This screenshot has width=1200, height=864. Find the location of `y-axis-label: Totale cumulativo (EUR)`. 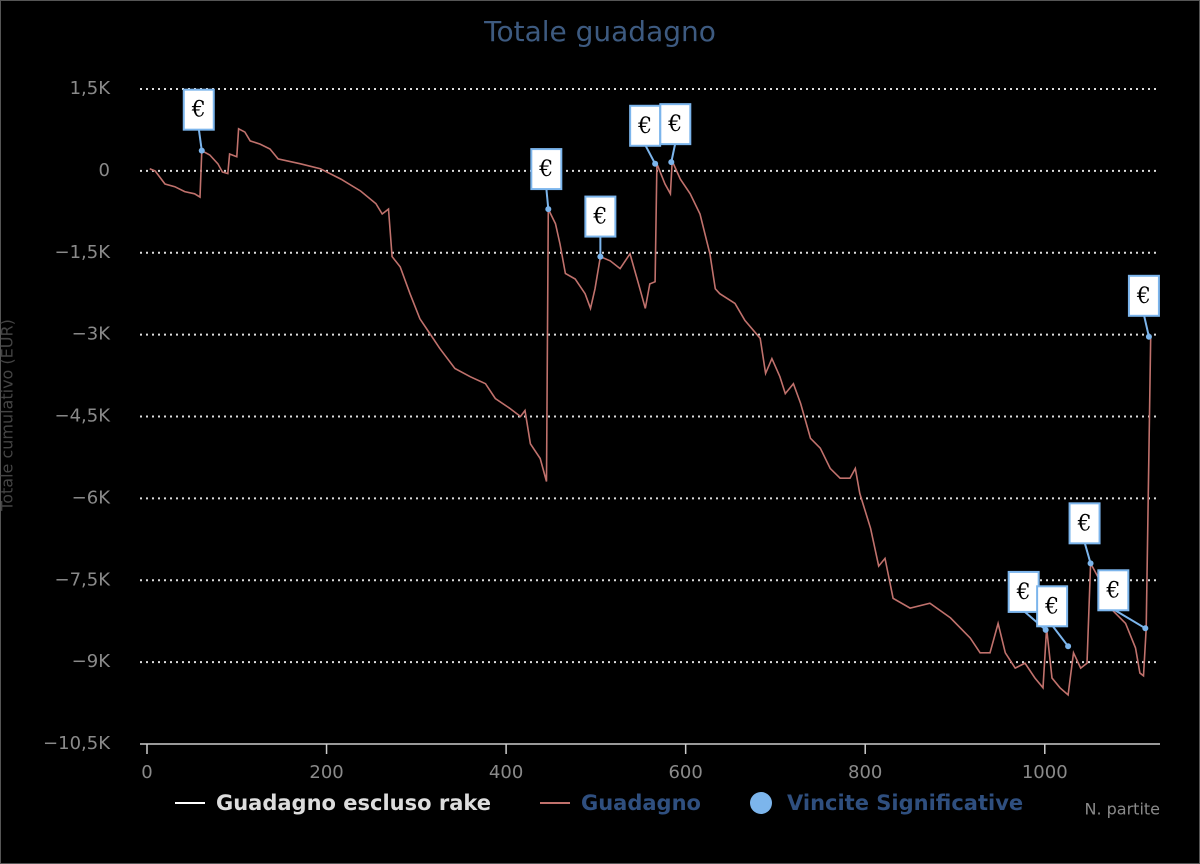

y-axis-label: Totale cumulativo (EUR) is located at coordinates (8, 415).